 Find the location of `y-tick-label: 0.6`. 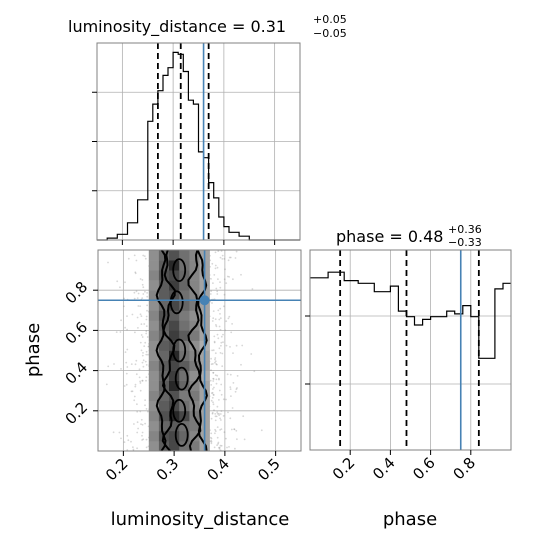

y-tick-label: 0.6 is located at coordinates (77, 333).